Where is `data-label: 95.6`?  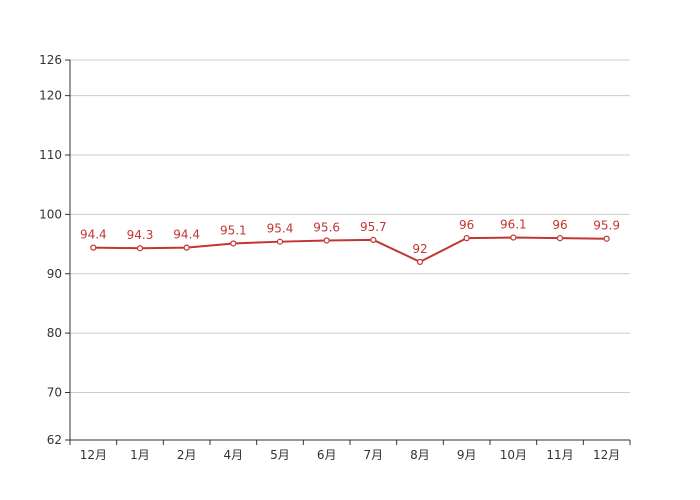 data-label: 95.6 is located at coordinates (326, 228).